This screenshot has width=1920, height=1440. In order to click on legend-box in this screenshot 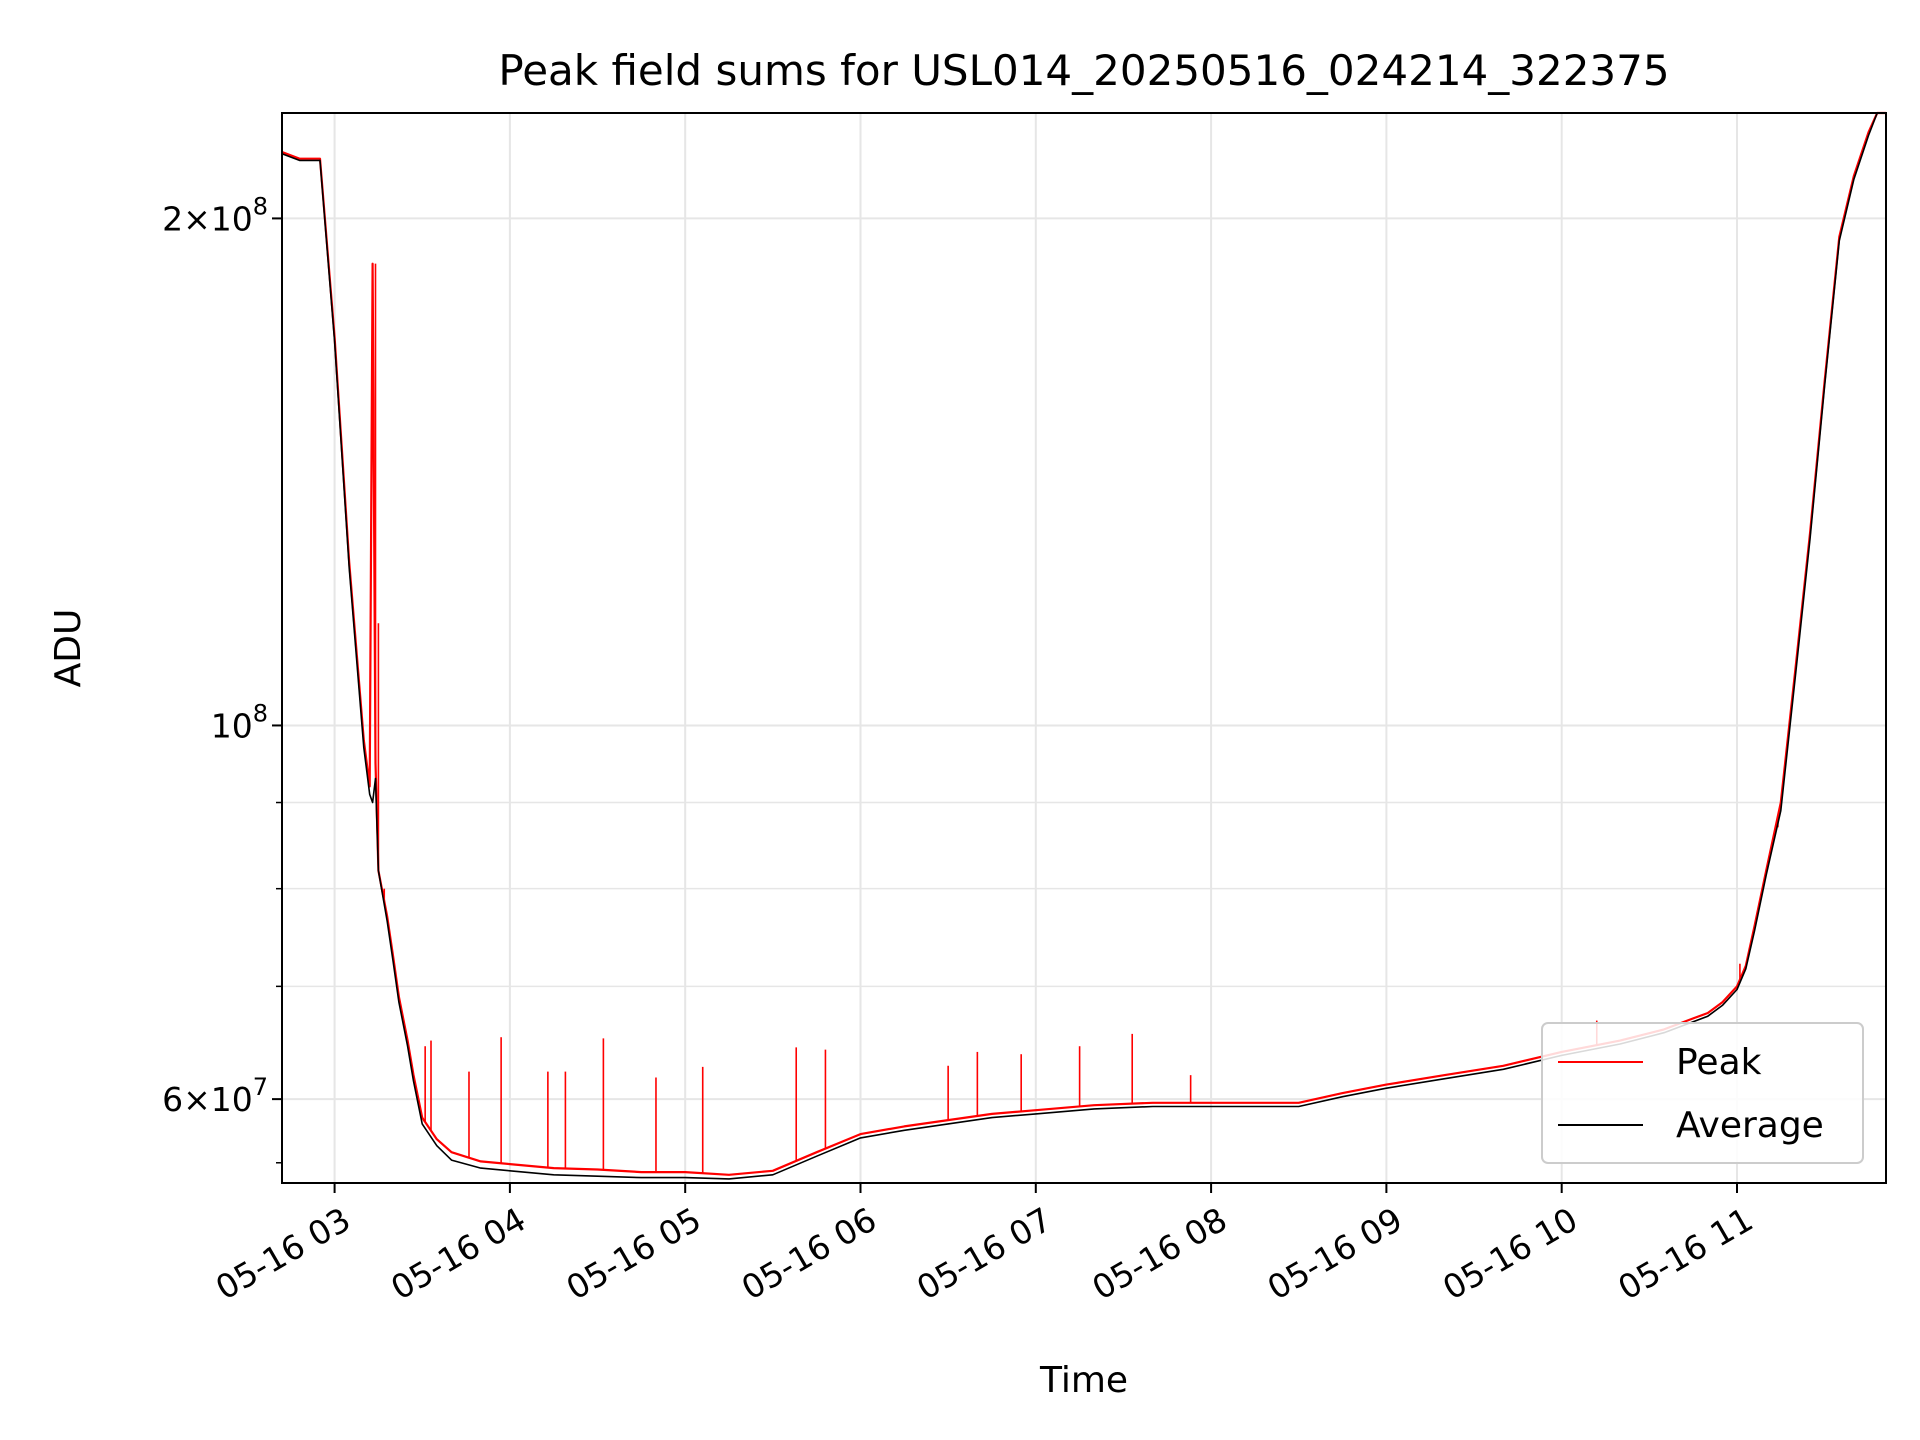, I will do `click(1702, 1093)`.